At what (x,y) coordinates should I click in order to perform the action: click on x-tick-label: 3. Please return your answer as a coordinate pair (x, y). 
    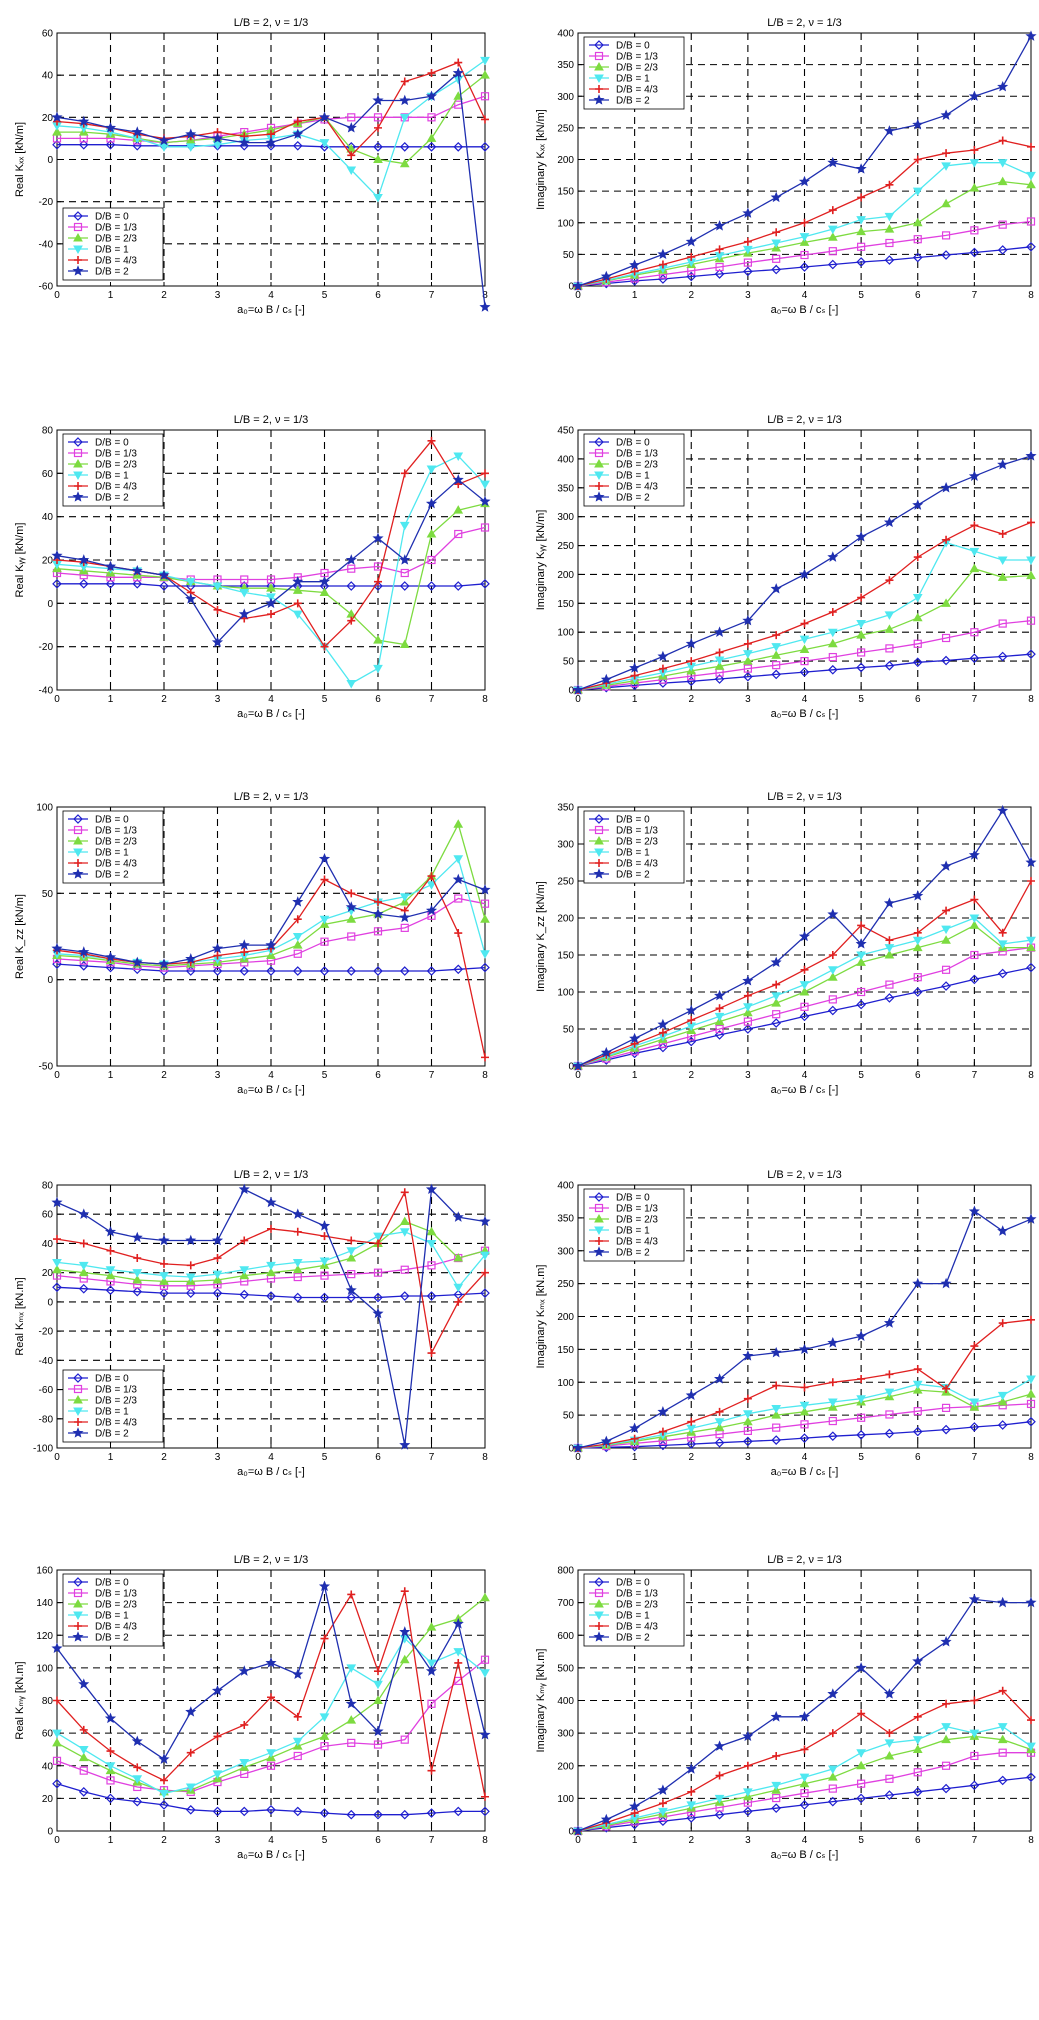
    Looking at the image, I should click on (748, 1457).